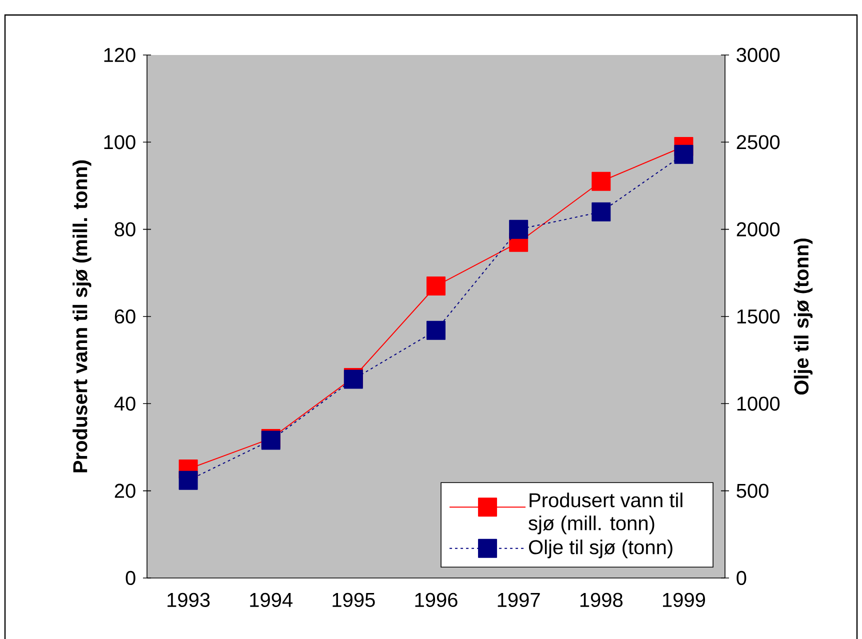  What do you see at coordinates (752, 491) in the screenshot?
I see `y2-tick-label: 500` at bounding box center [752, 491].